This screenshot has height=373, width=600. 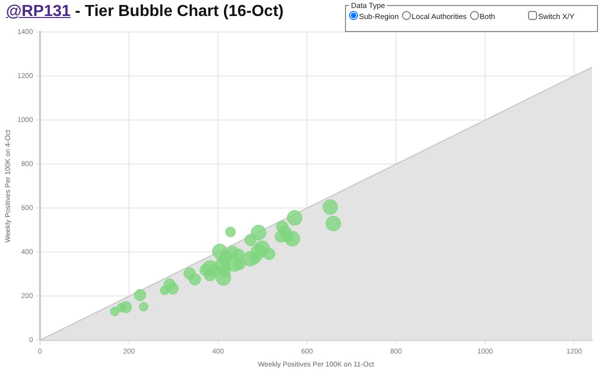 I want to click on chart-title: @RP131 - Tier Bubble Chart (16-Oct), so click(x=145, y=12).